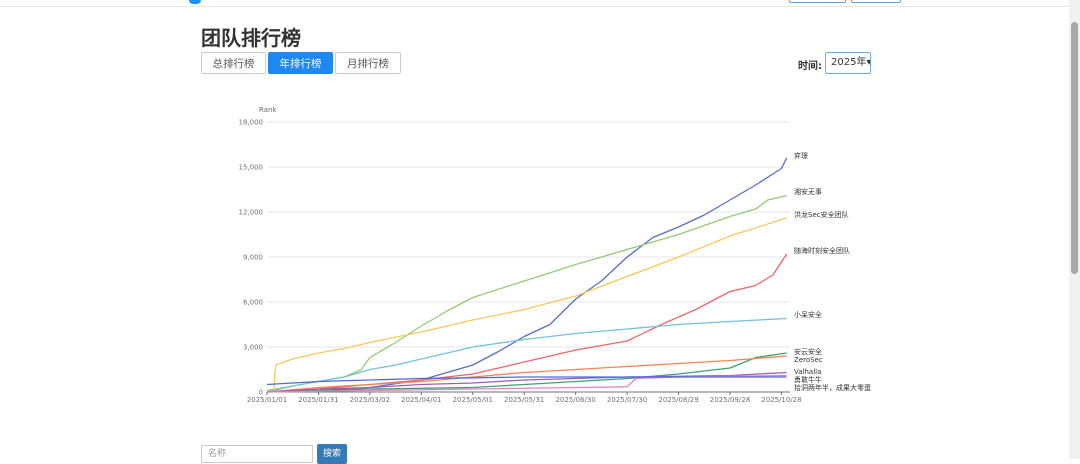 The width and height of the screenshot is (1080, 464). What do you see at coordinates (808, 379) in the screenshot?
I see `series-end-label: 勇敢牛牛` at bounding box center [808, 379].